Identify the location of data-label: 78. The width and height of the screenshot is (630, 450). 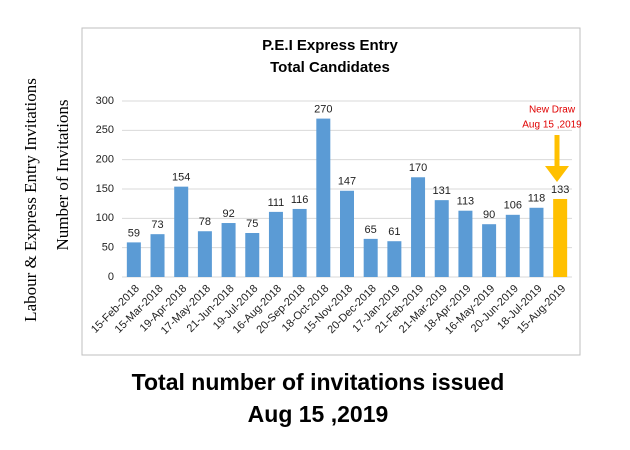
(205, 222).